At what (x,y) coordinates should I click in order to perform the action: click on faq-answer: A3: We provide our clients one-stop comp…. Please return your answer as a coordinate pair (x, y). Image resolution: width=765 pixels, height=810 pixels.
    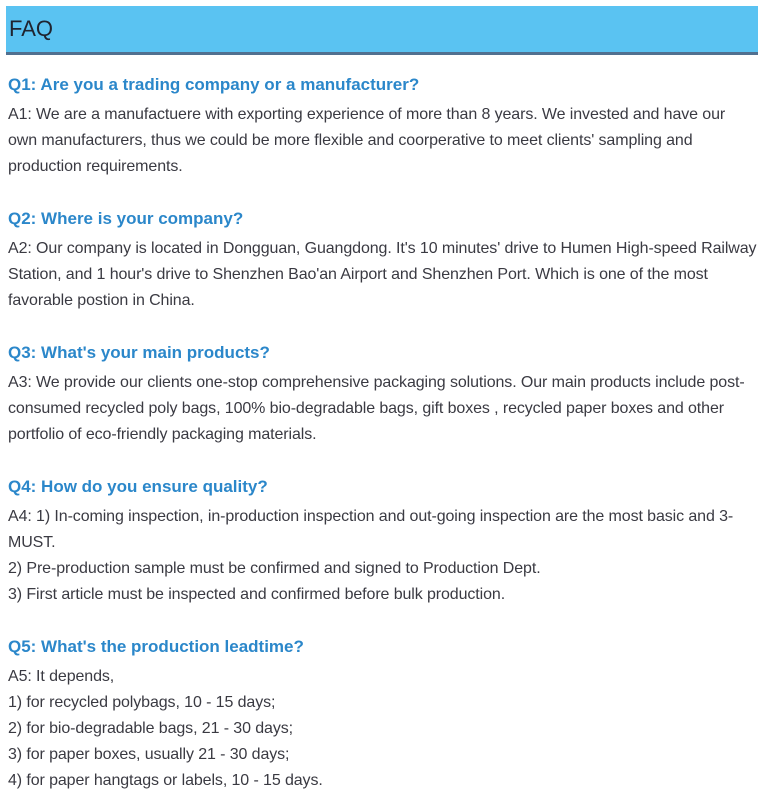
    Looking at the image, I should click on (382, 409).